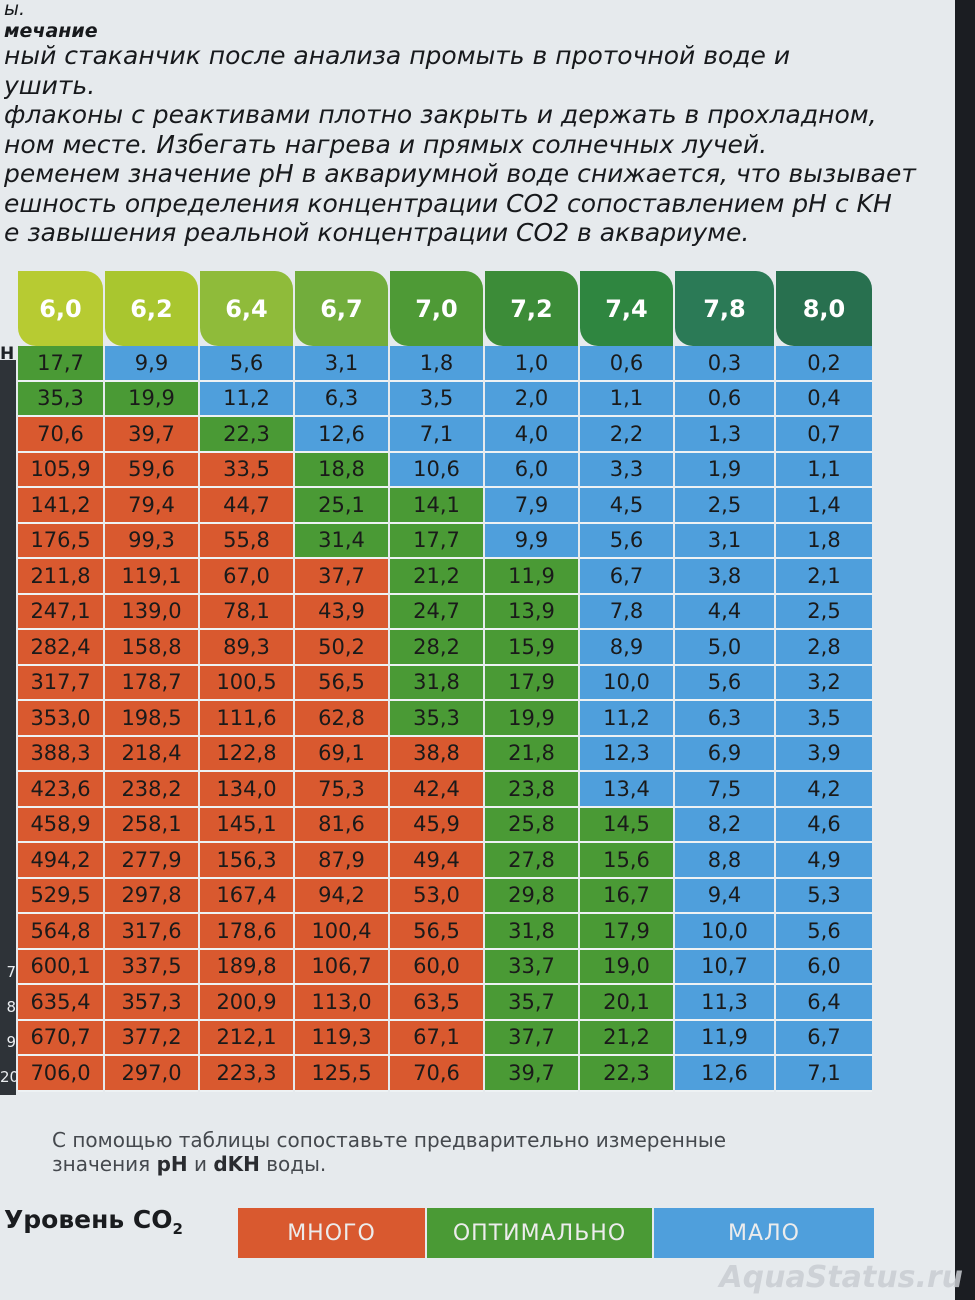 Image resolution: width=975 pixels, height=1300 pixels. What do you see at coordinates (151, 577) in the screenshot?
I see `co2-cell: 119,1` at bounding box center [151, 577].